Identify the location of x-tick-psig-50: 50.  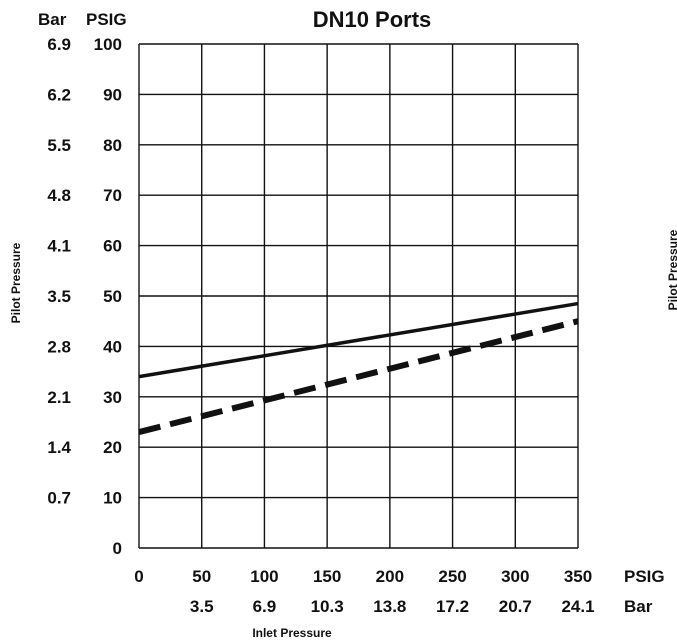
(201, 576).